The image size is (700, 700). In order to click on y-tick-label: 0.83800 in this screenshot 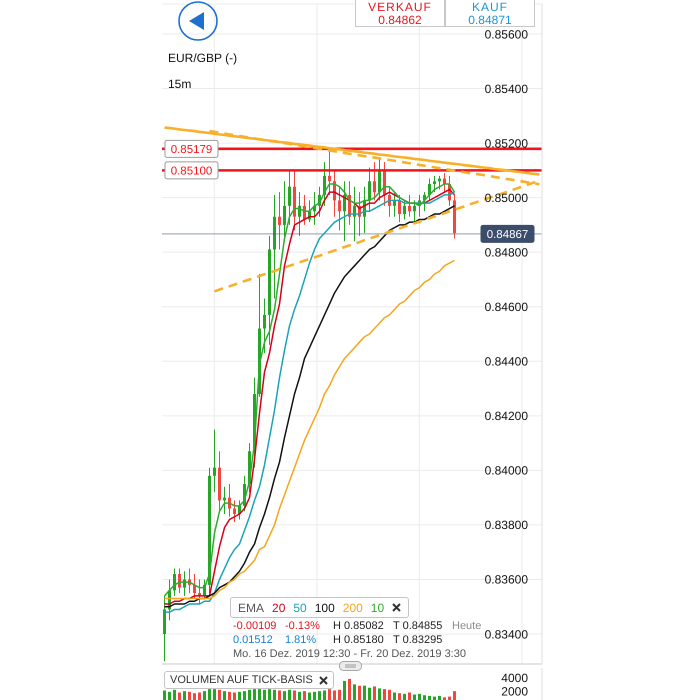, I will do `click(506, 525)`.